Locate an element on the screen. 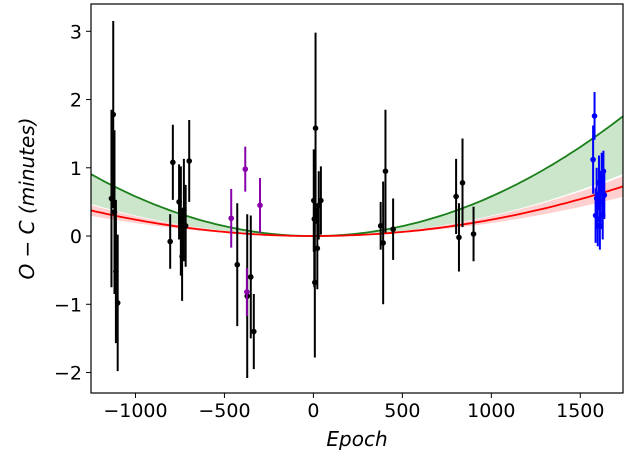  y-tick-label: 0 is located at coordinates (76, 237).